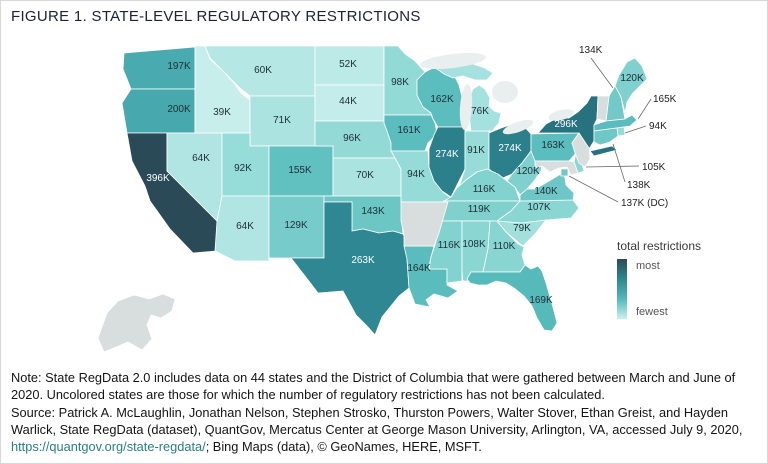 The width and height of the screenshot is (768, 464). I want to click on state-kentucky, so click(481, 185).